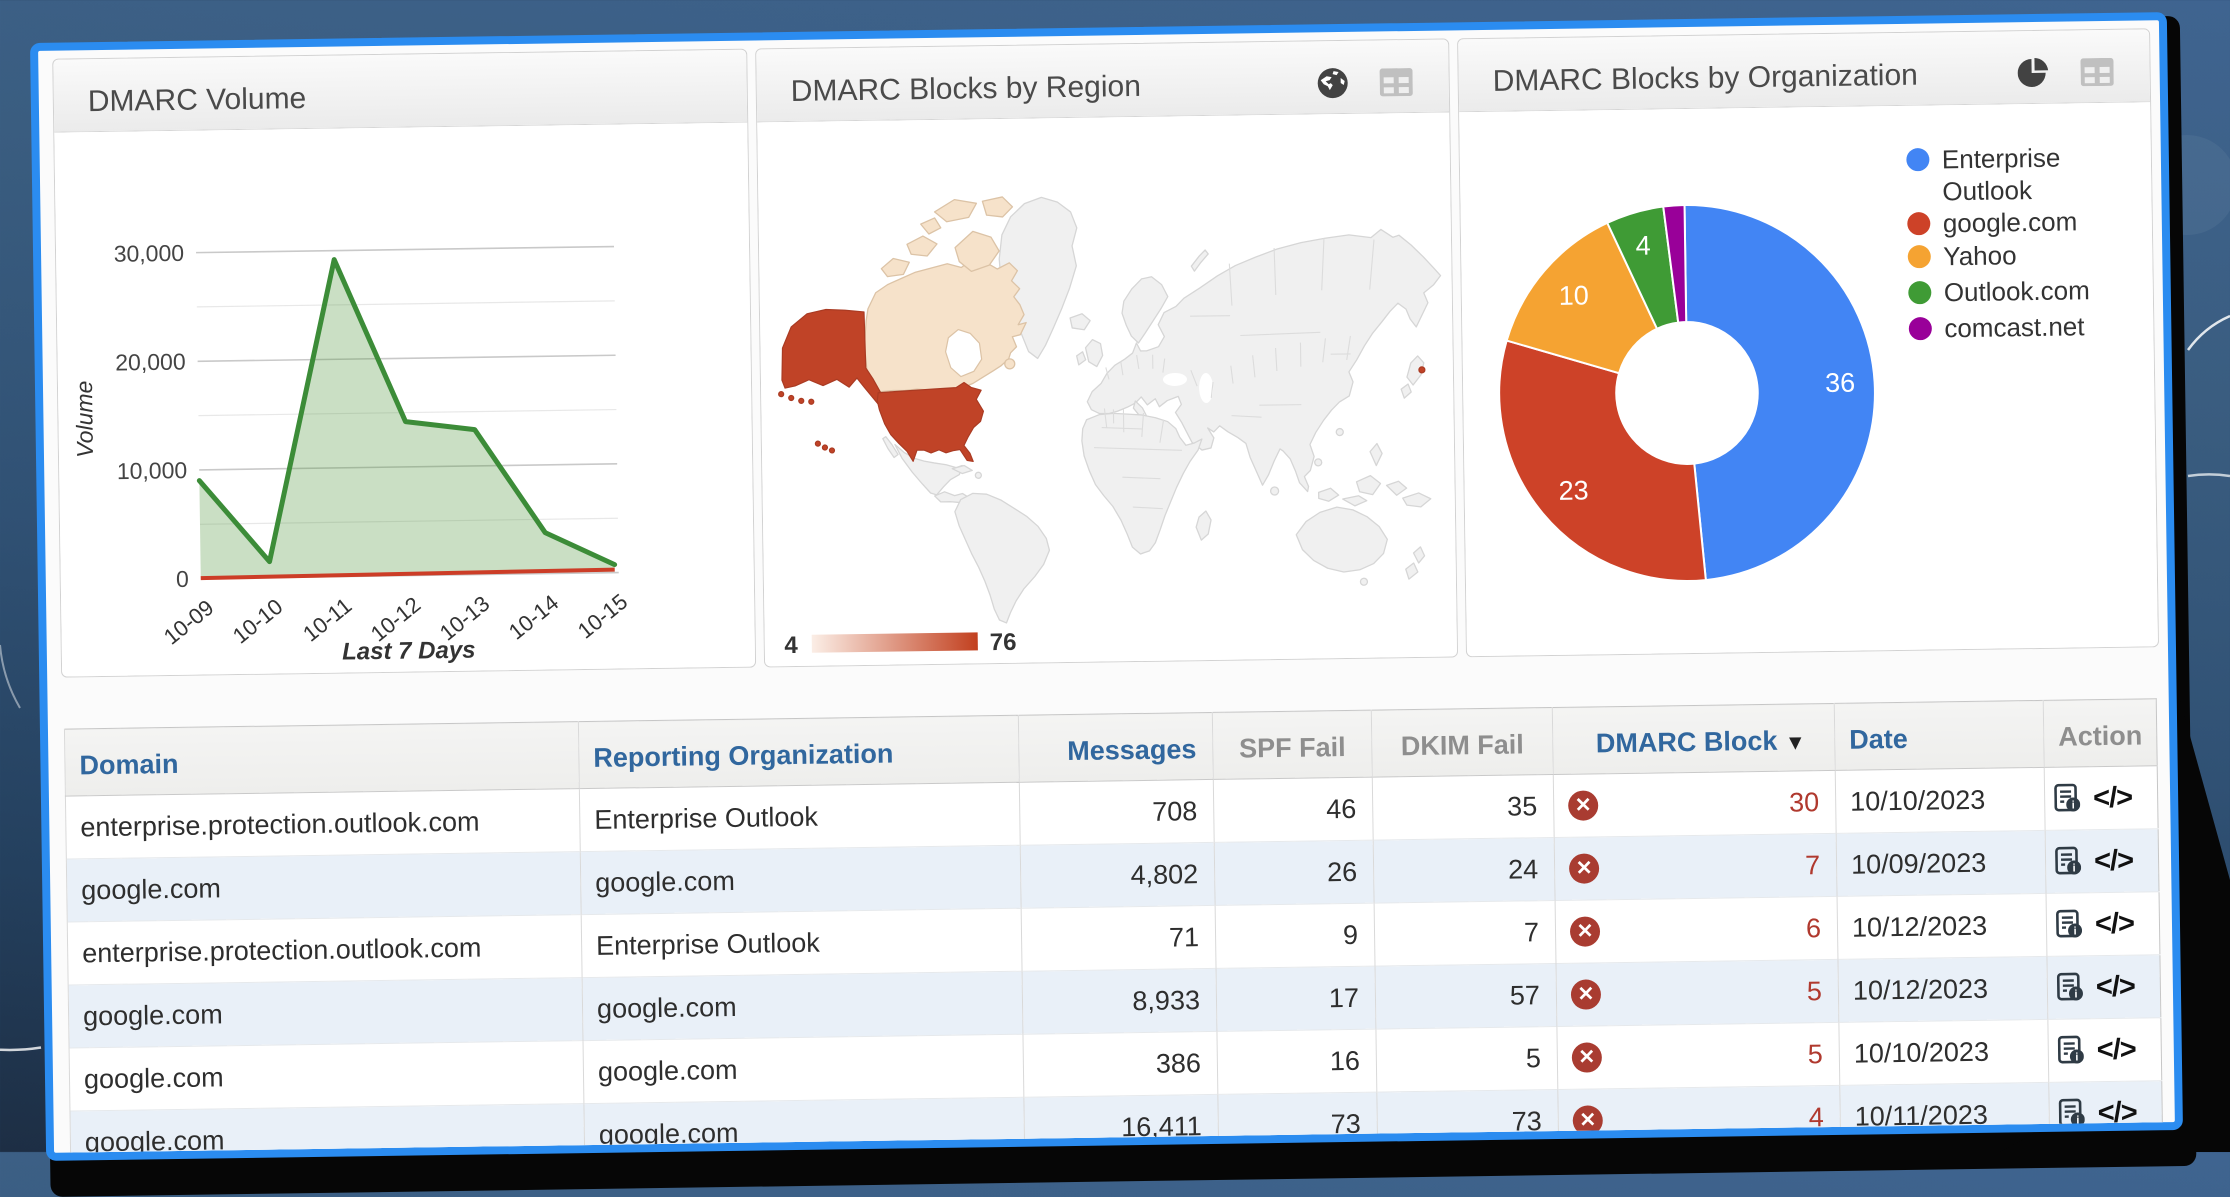 This screenshot has height=1197, width=2230. What do you see at coordinates (150, 361) in the screenshot?
I see `svg-text: 20,000` at bounding box center [150, 361].